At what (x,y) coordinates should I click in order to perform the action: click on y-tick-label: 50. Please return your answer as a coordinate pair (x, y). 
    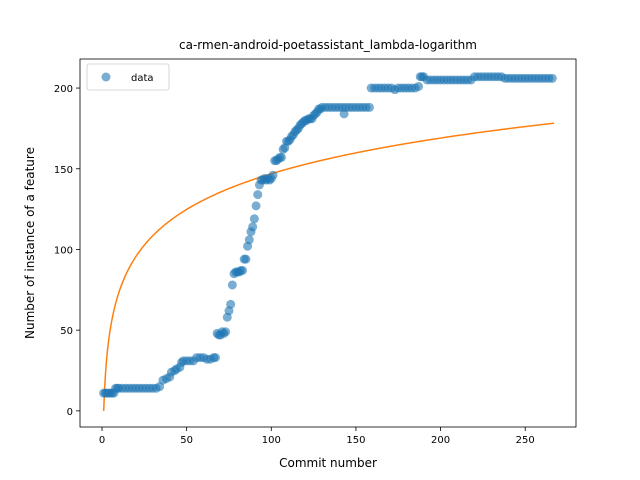
    Looking at the image, I should click on (66, 331).